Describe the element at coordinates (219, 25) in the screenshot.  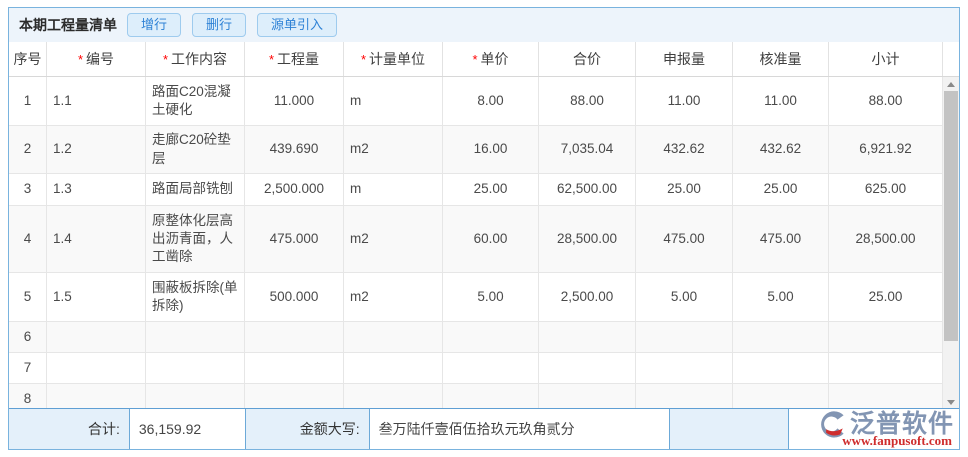
I see `delete-row-button: 删行` at that location.